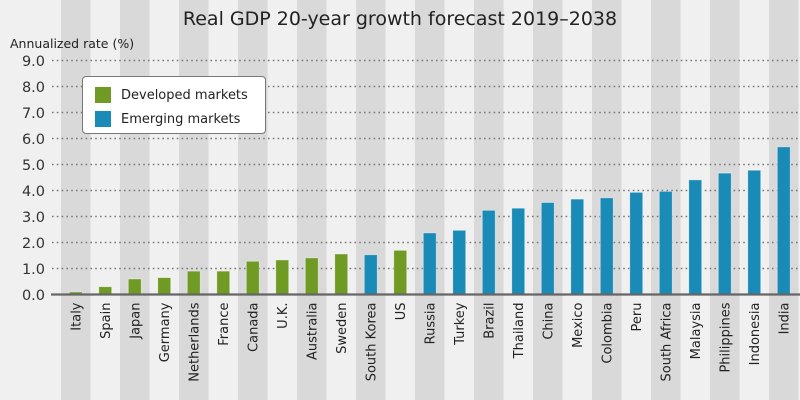 The height and width of the screenshot is (400, 800). I want to click on x-tick-label: France, so click(224, 324).